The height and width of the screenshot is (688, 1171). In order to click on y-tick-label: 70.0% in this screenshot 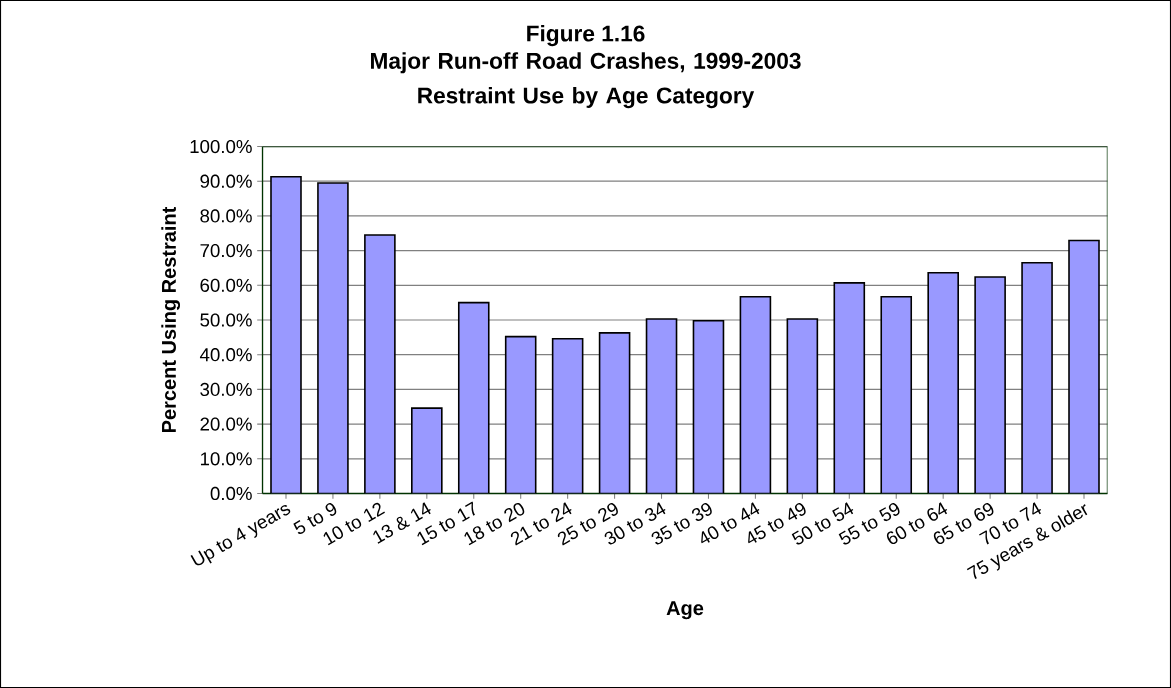, I will do `click(226, 250)`.